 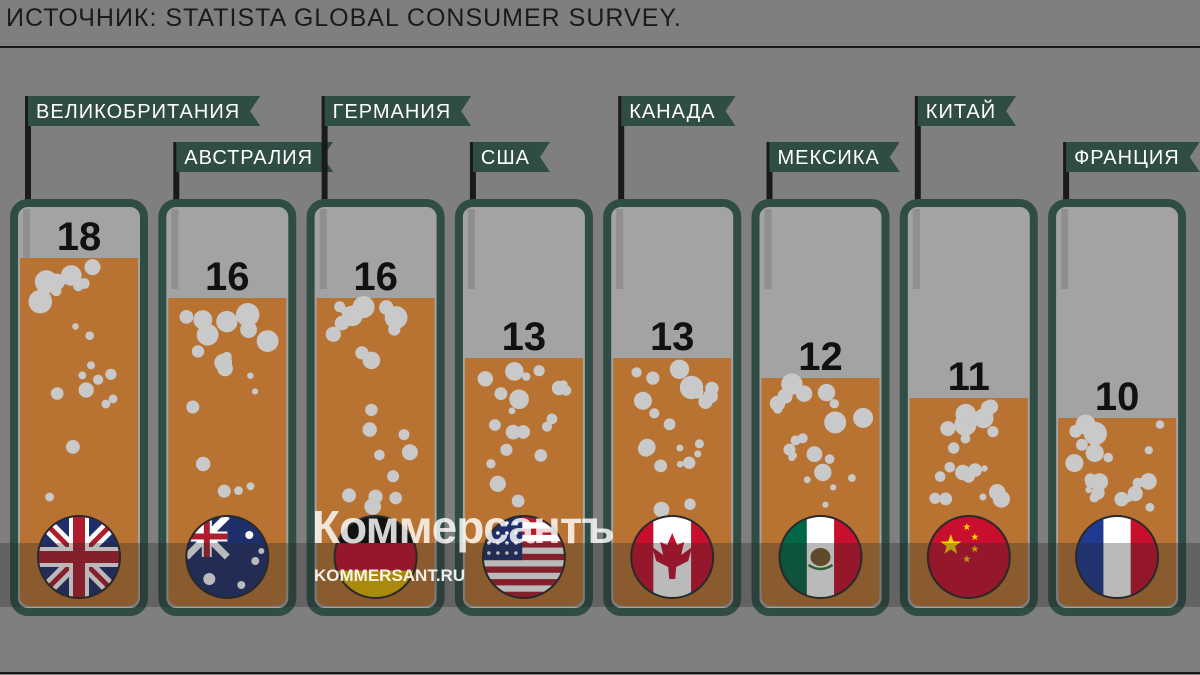 What do you see at coordinates (1124, 379) in the screenshot?
I see `tube-8: ФРАНЦИЯ 10` at bounding box center [1124, 379].